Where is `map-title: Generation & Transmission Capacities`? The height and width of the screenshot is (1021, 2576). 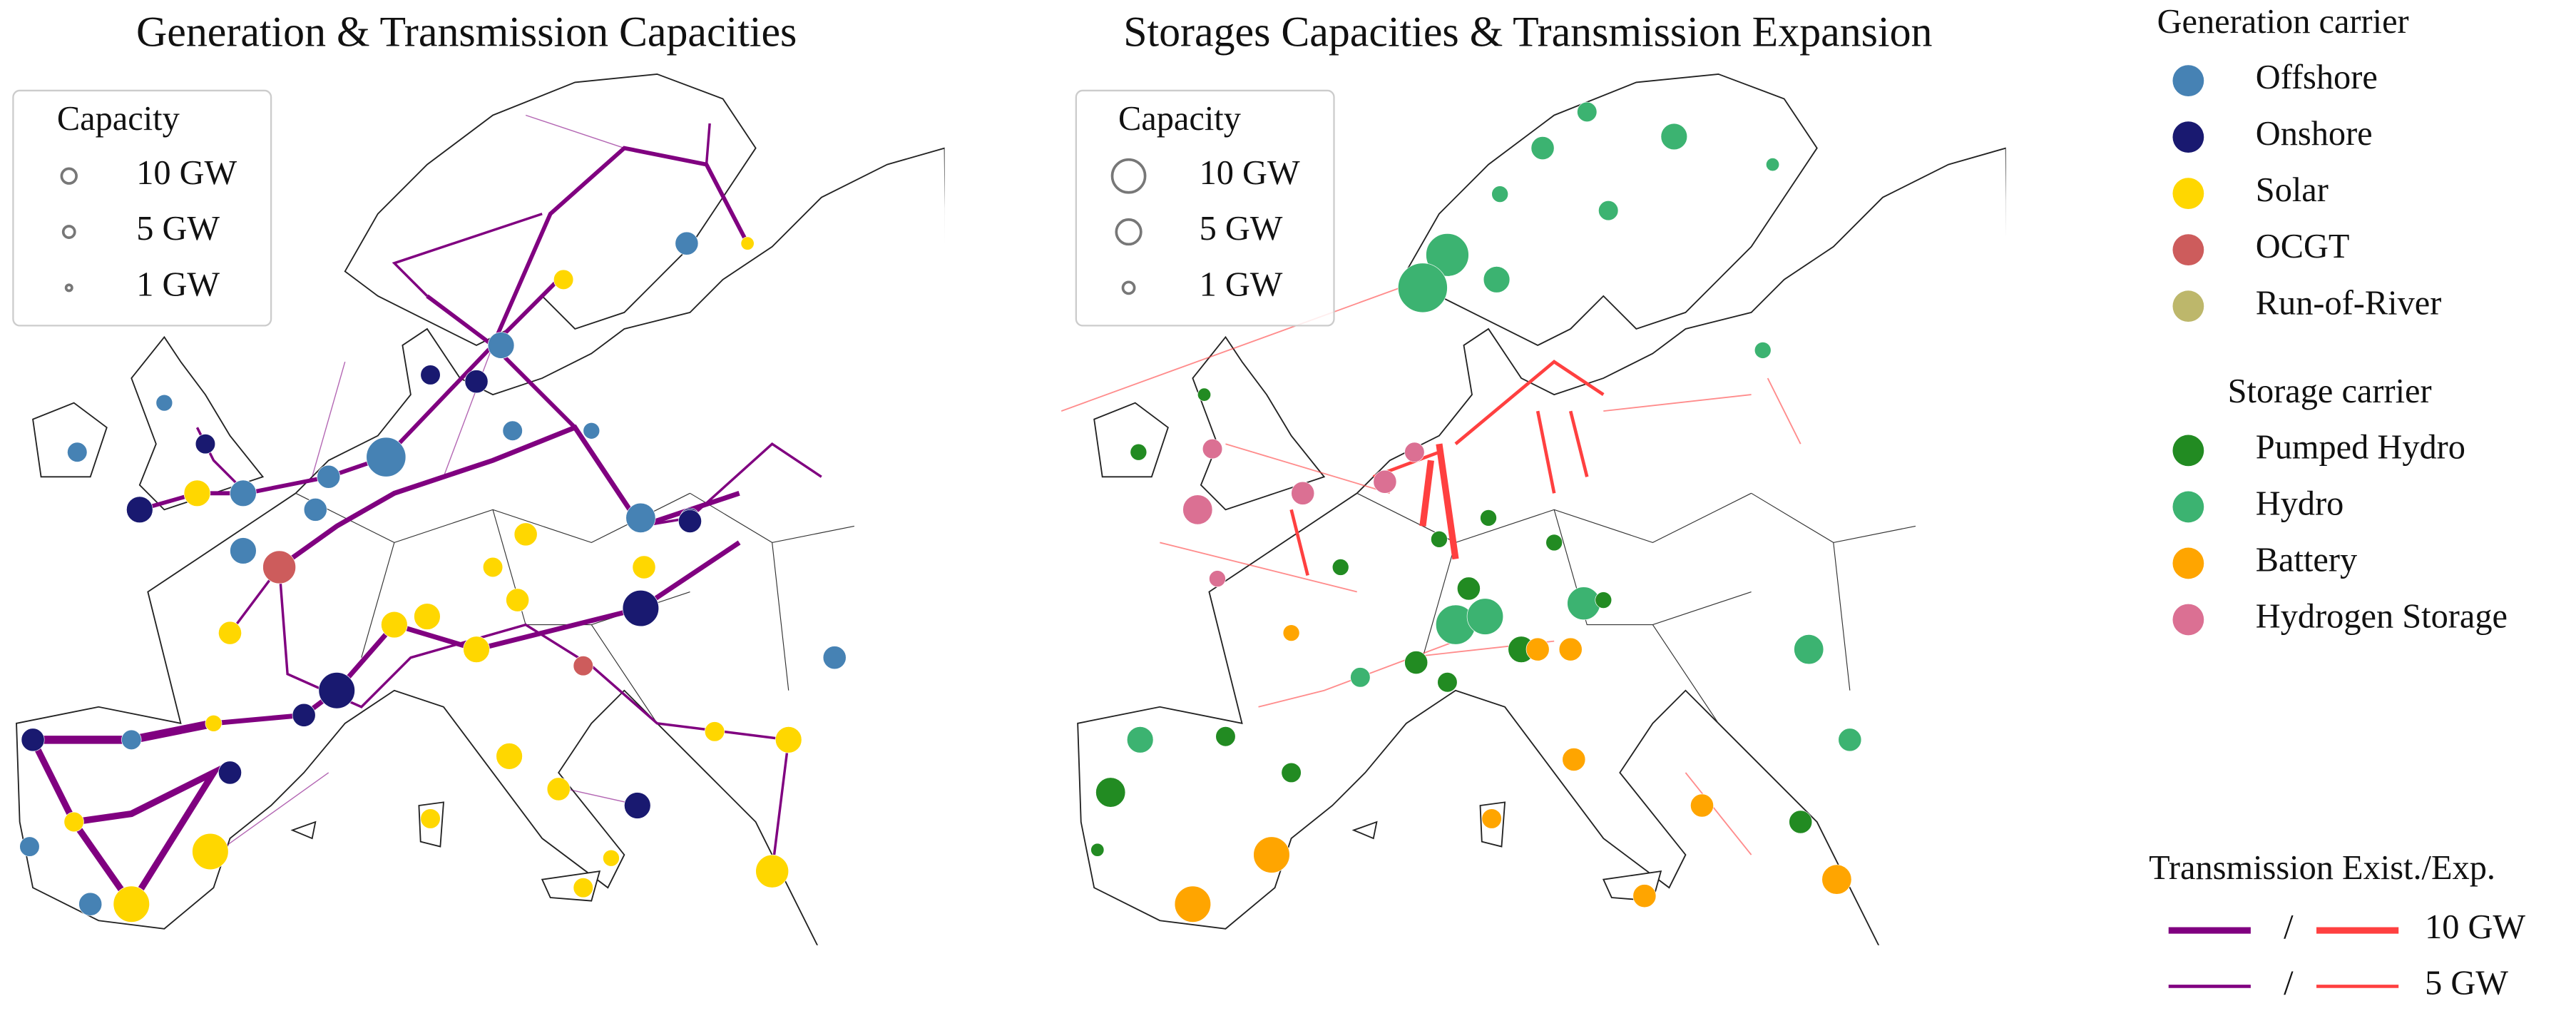
map-title: Generation & Transmission Capacities is located at coordinates (467, 32).